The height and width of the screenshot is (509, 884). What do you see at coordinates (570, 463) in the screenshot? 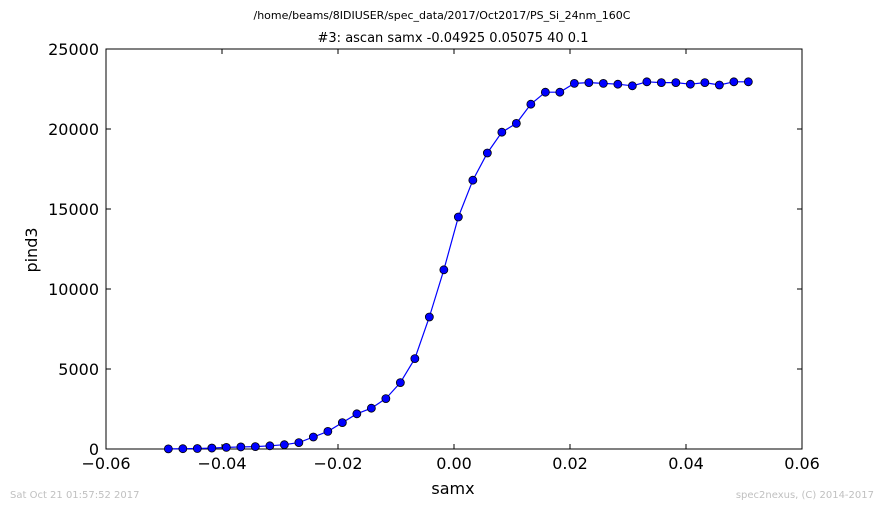
I see `x-tick-label: 0.02` at bounding box center [570, 463].